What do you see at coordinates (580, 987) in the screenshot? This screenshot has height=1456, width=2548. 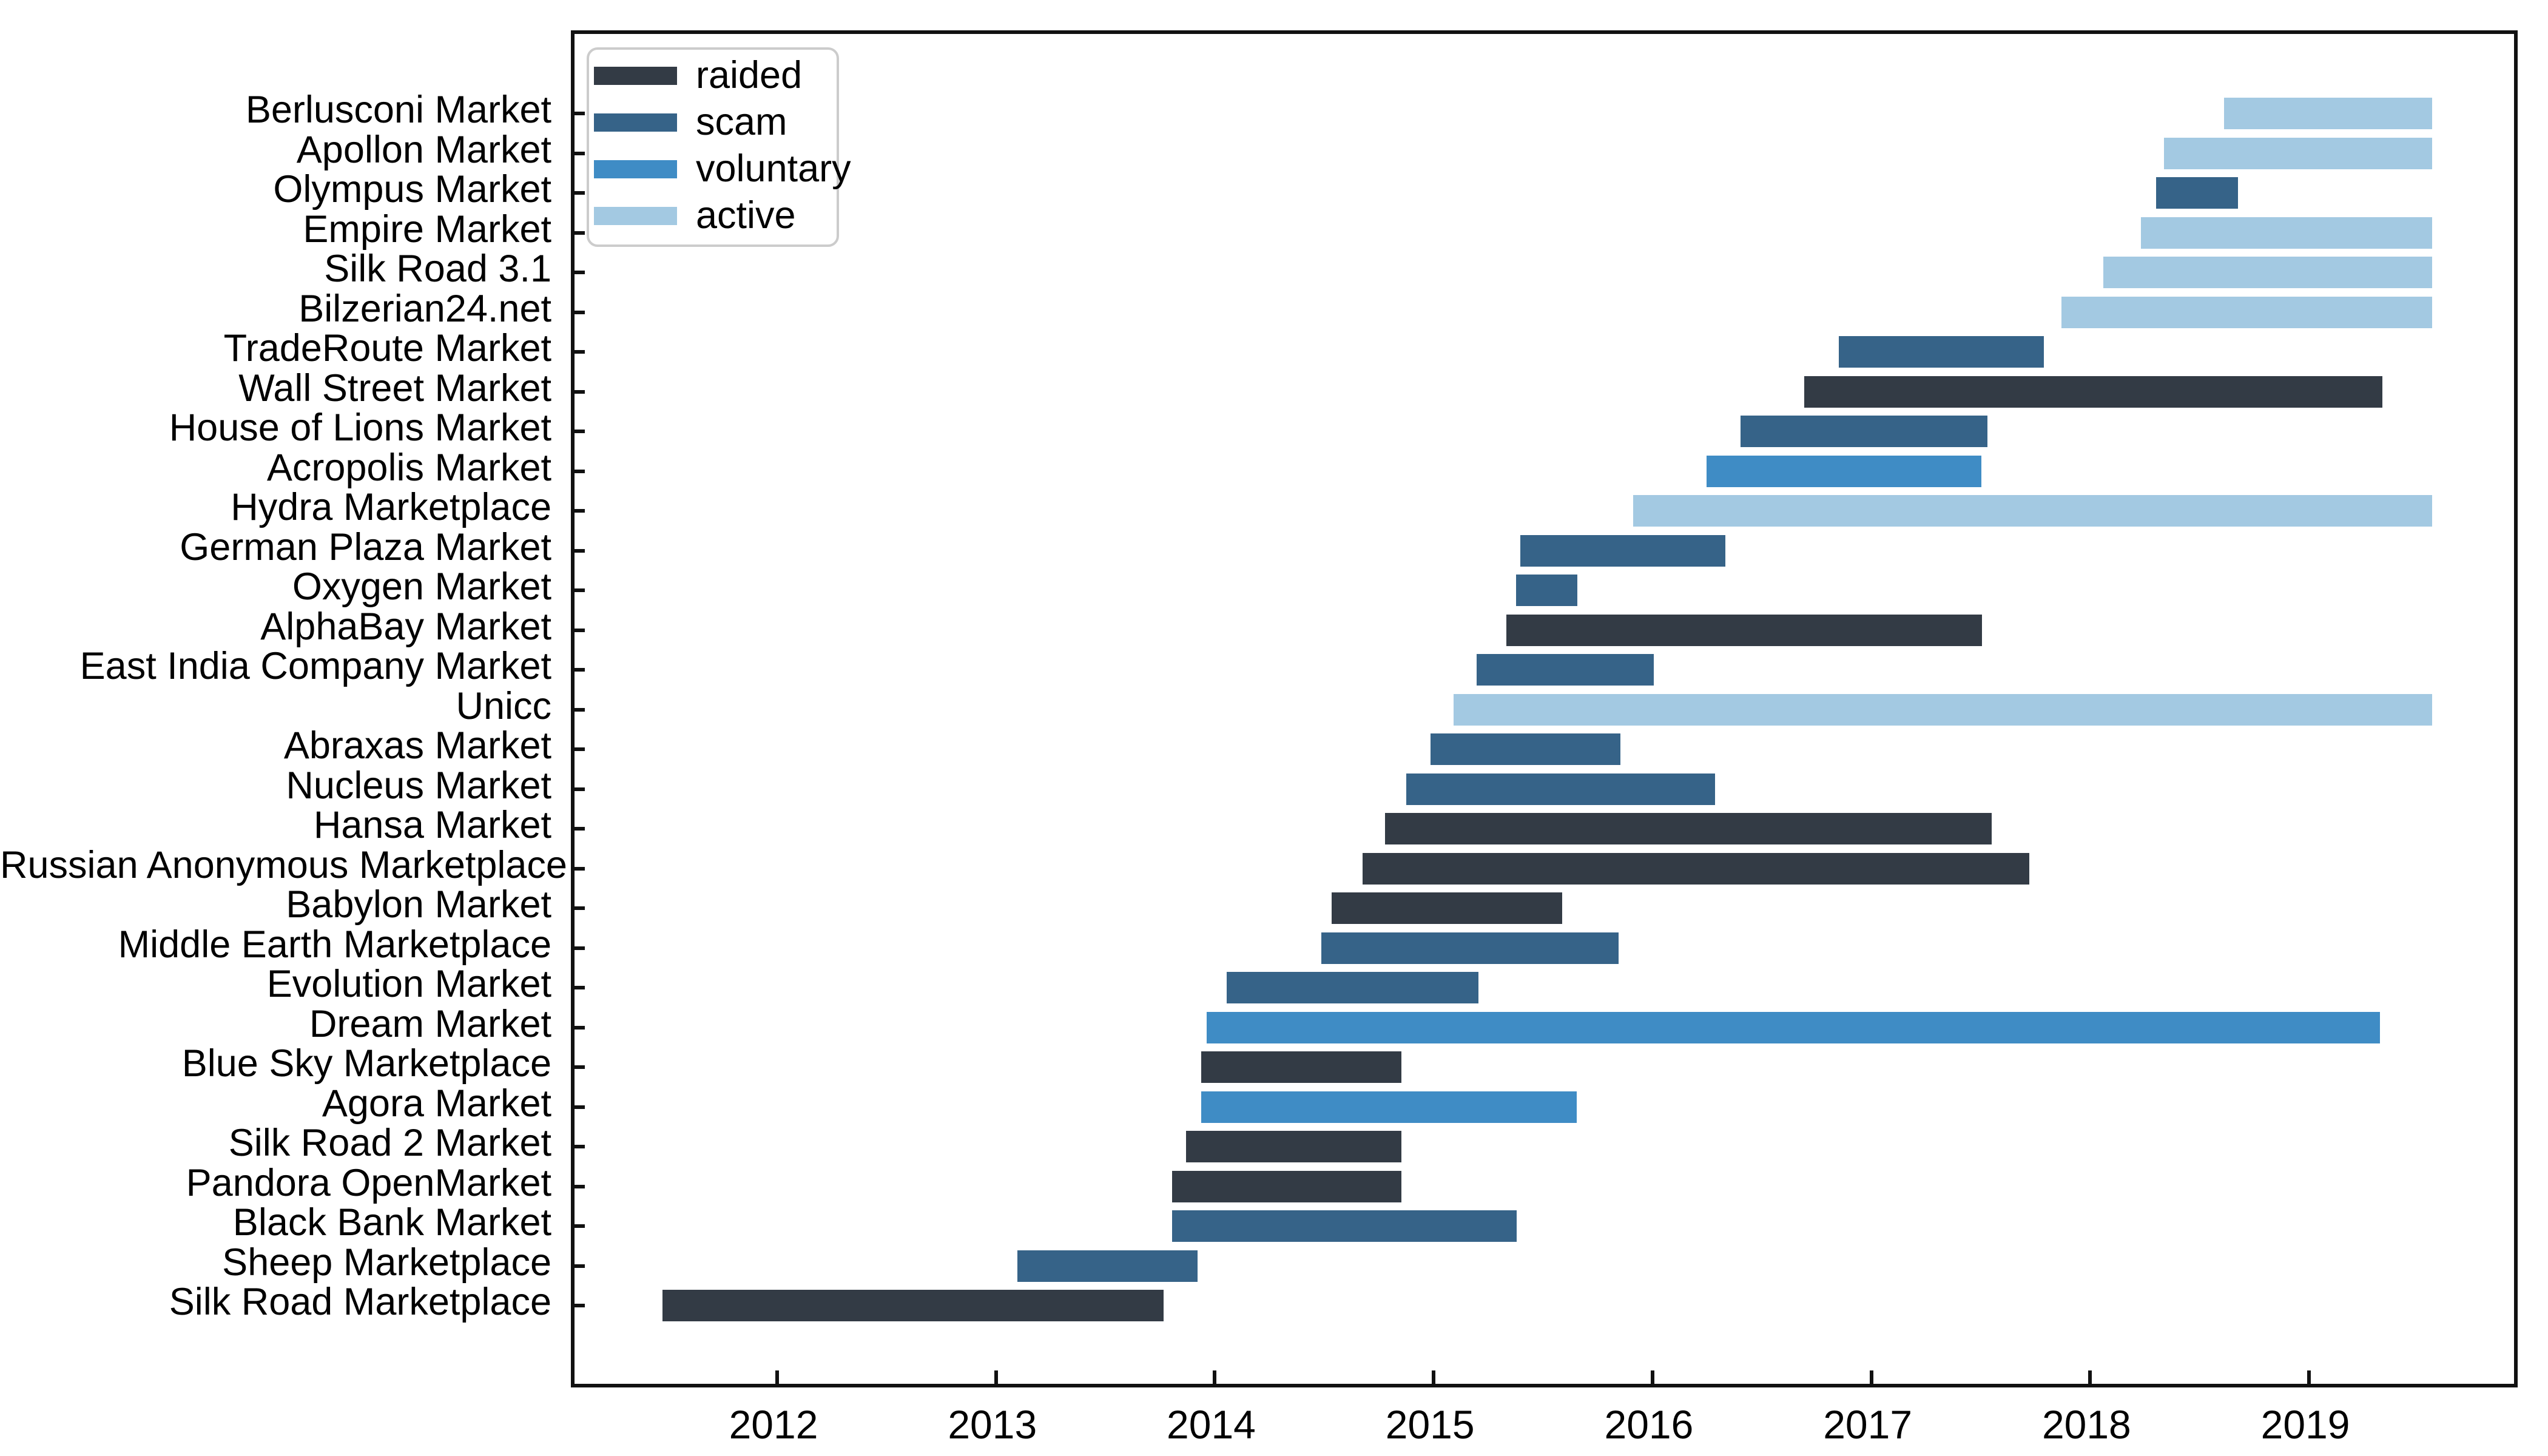 I see `y-tick-evolution-market` at bounding box center [580, 987].